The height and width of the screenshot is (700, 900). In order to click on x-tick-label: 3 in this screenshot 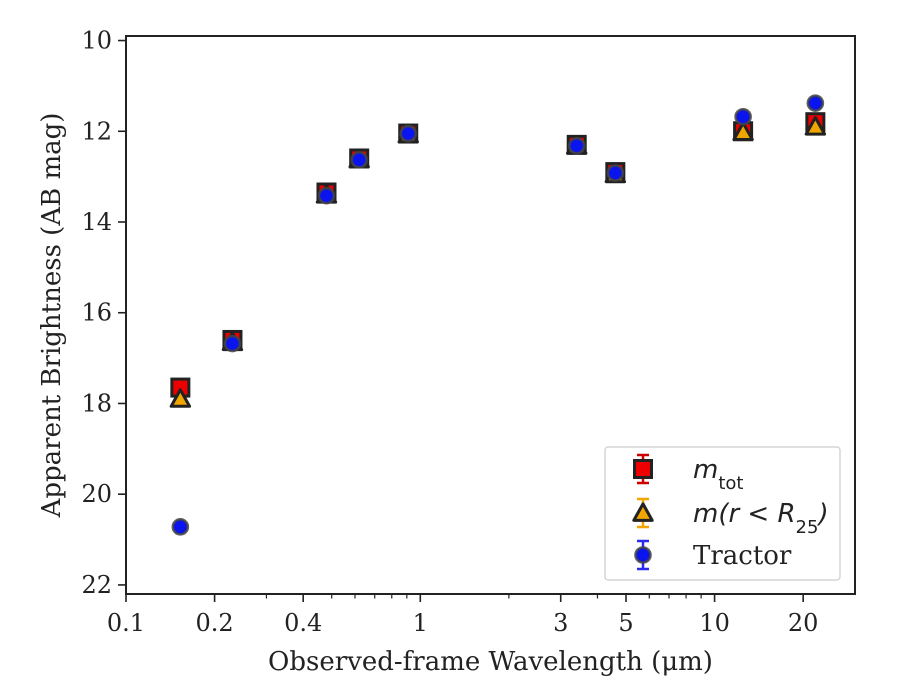, I will do `click(560, 623)`.